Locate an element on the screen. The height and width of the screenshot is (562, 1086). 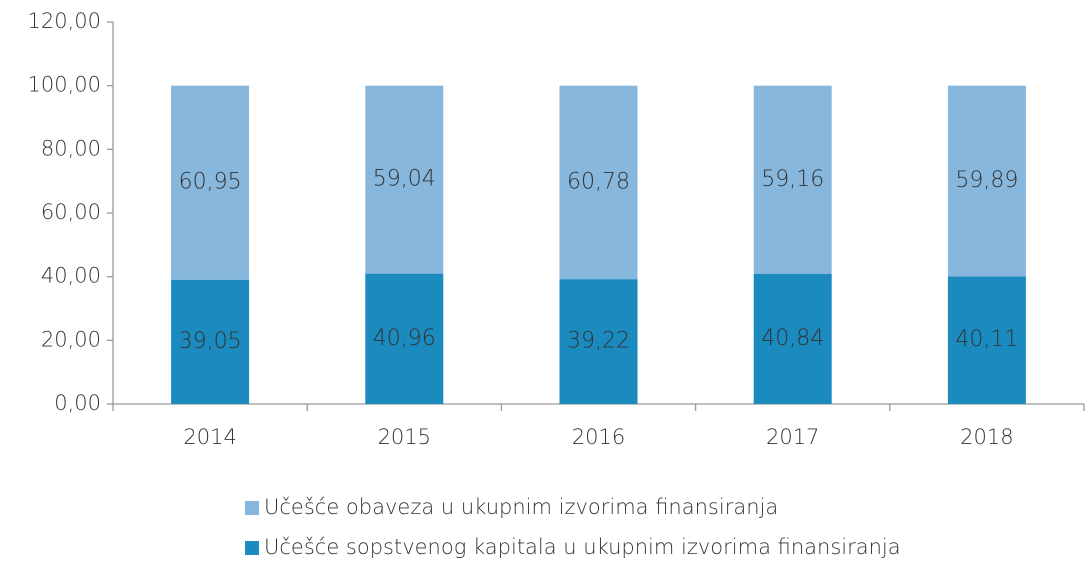
data-label: 59,89 is located at coordinates (986, 180).